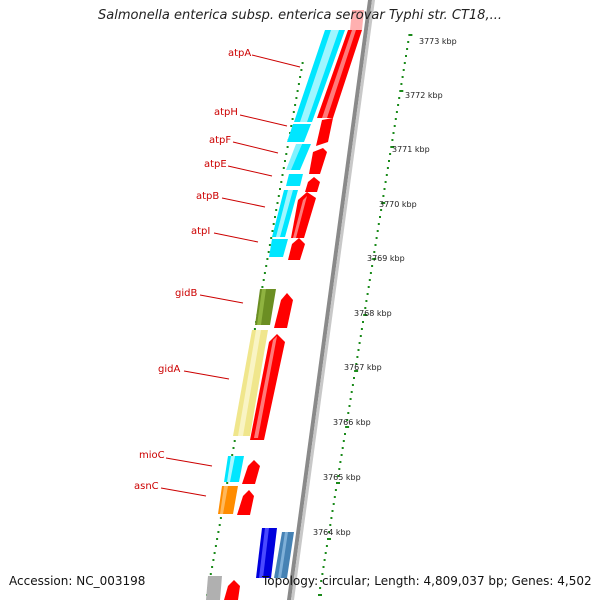 The image size is (600, 604). I want to click on gene-label-atpA: atpA, so click(239, 53).